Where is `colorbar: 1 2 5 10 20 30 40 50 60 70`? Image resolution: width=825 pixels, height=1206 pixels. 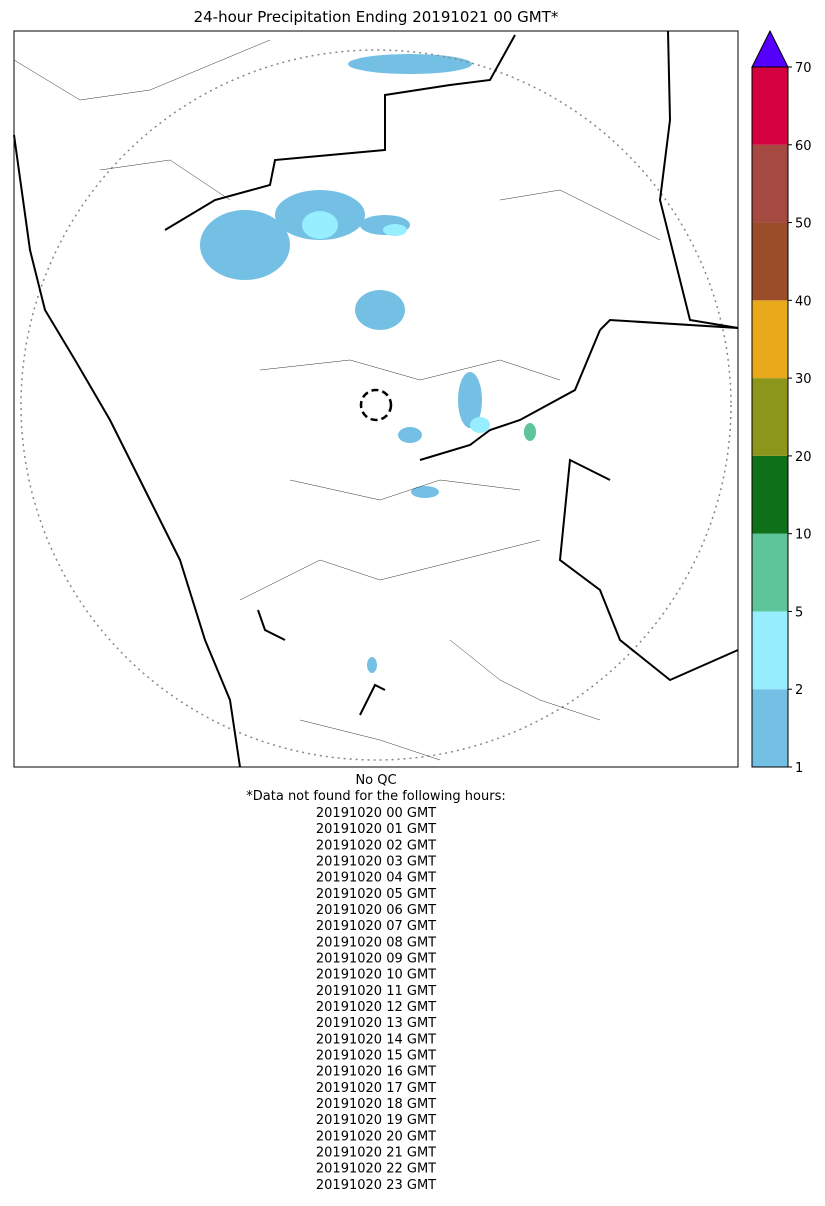 colorbar: 1 2 5 10 20 30 40 50 60 70 is located at coordinates (781, 402).